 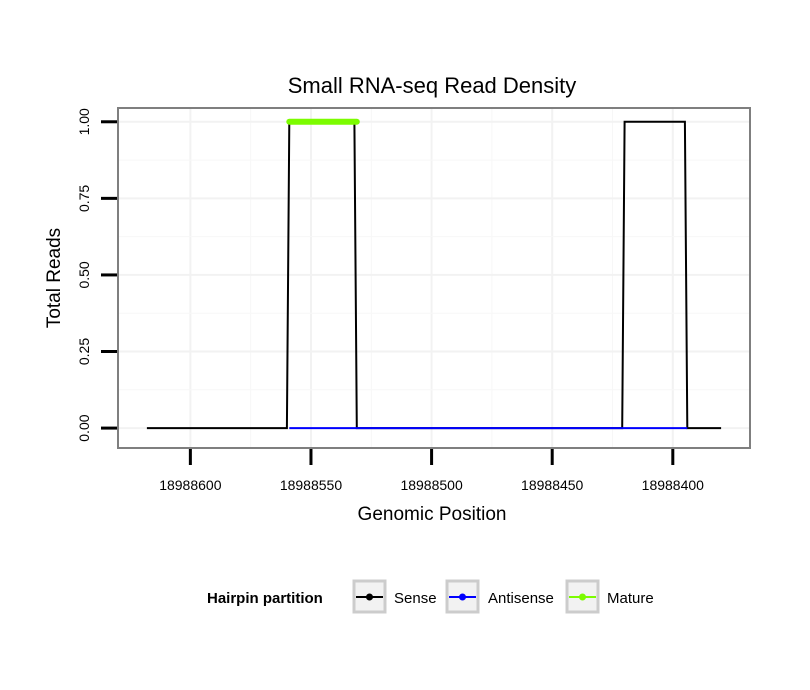 What do you see at coordinates (431, 471) in the screenshot?
I see `x-axis: 18988600 18988550 18988500 18988450 18988400` at bounding box center [431, 471].